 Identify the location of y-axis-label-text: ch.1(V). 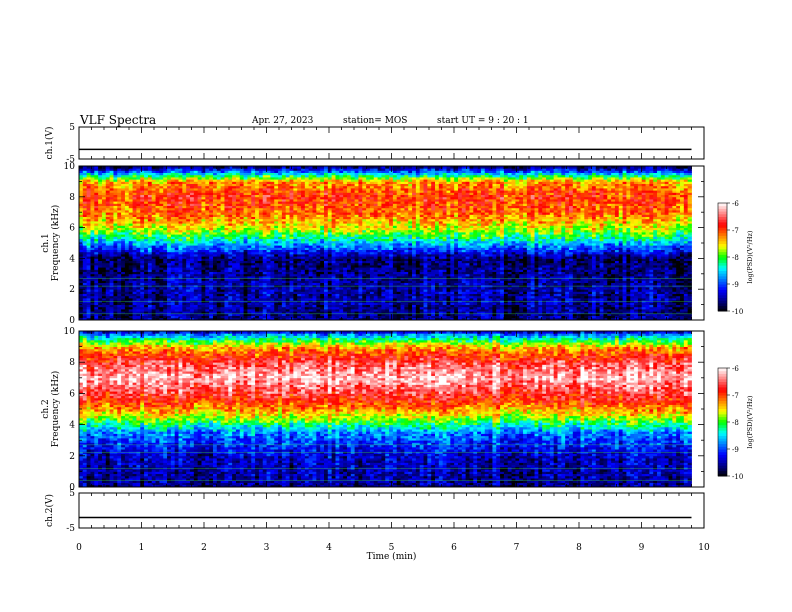
(49, 143).